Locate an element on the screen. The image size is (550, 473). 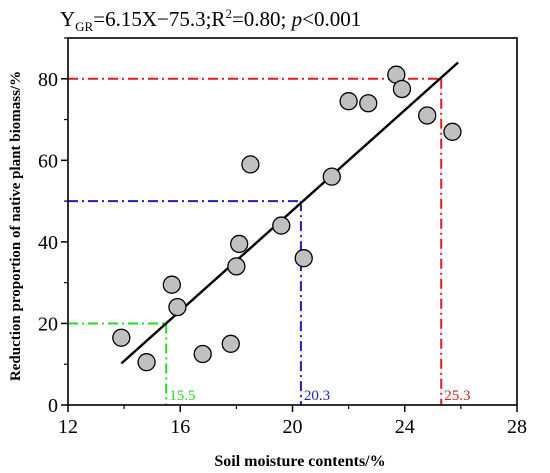
equation-p-value: <0.001 is located at coordinates (332, 19).